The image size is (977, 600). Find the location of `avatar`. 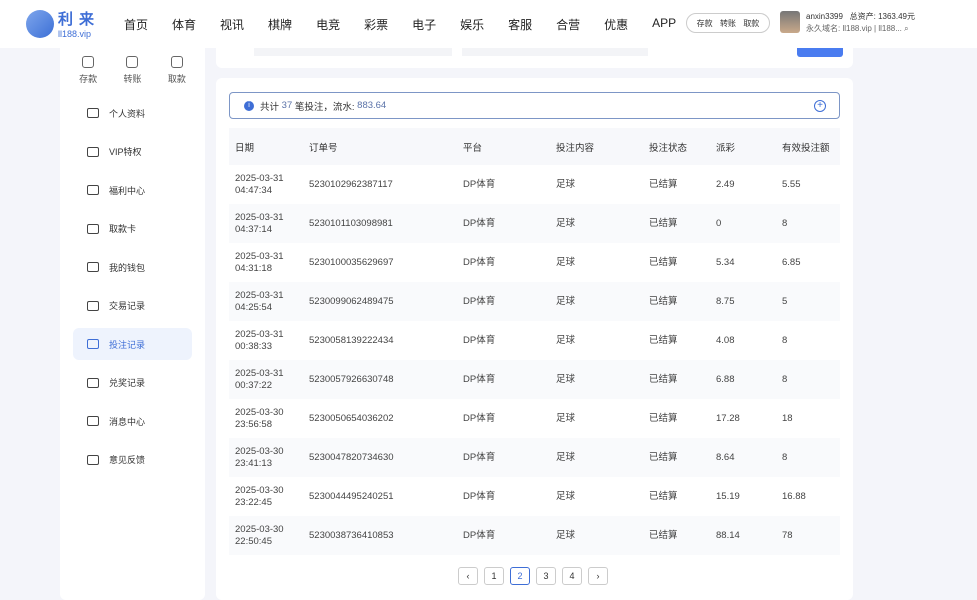

avatar is located at coordinates (790, 22).